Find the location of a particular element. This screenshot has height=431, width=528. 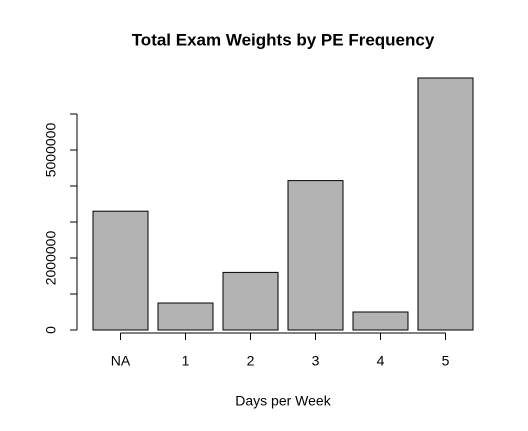

x-axis-label: Days per Week is located at coordinates (283, 401).